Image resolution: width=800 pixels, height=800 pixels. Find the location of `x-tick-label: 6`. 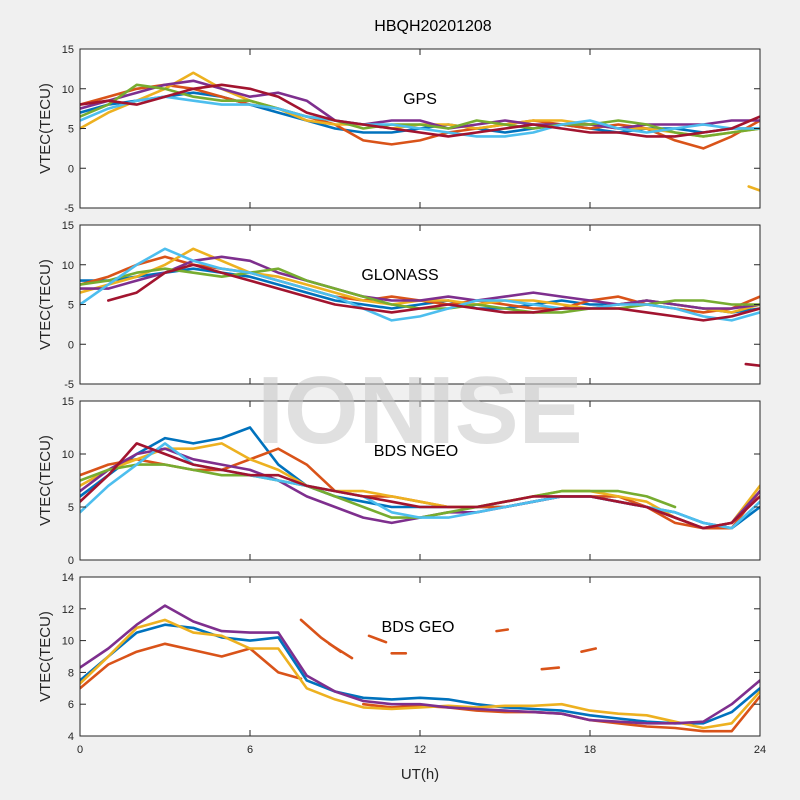

x-tick-label: 6 is located at coordinates (250, 750).